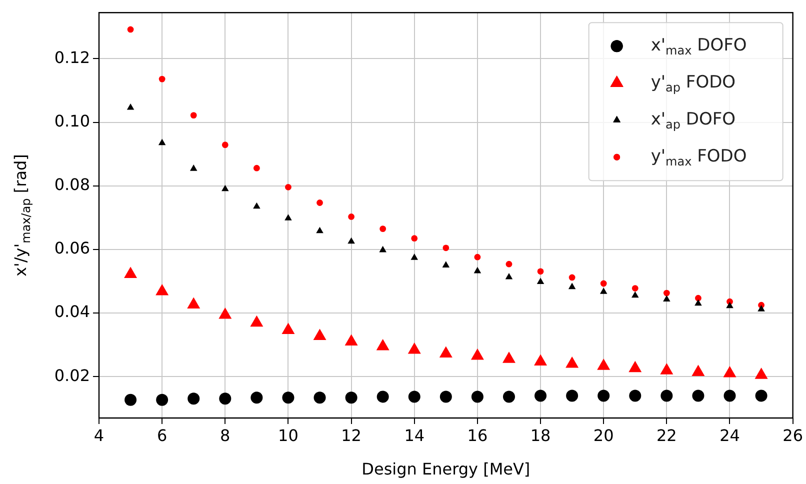 Image resolution: width=806 pixels, height=484 pixels. I want to click on x-tick-label: 16, so click(477, 435).